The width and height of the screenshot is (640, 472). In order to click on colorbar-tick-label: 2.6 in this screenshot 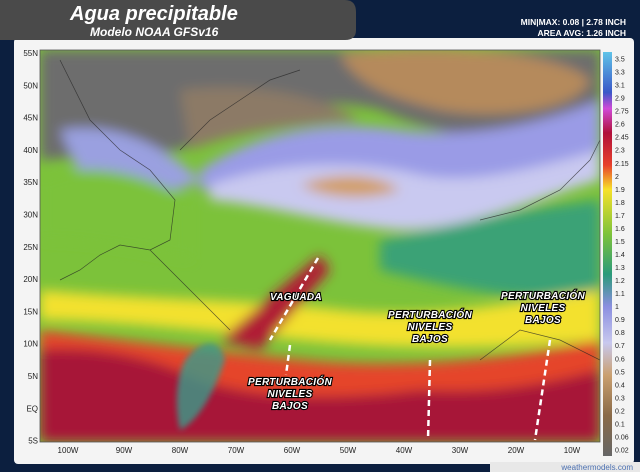, I will do `click(620, 125)`.